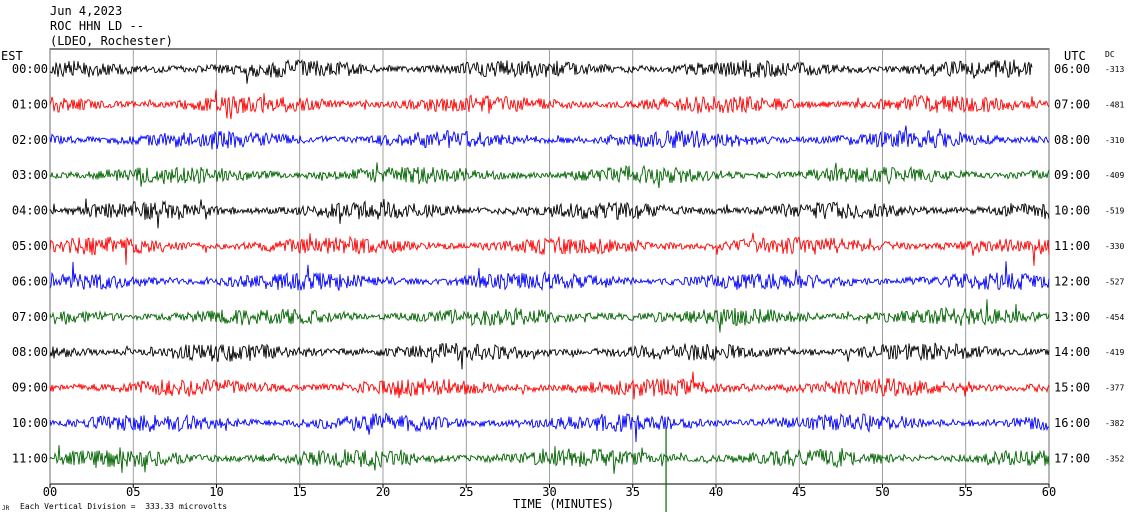  I want to click on utc-hour-label: 06:00, so click(1072, 69).